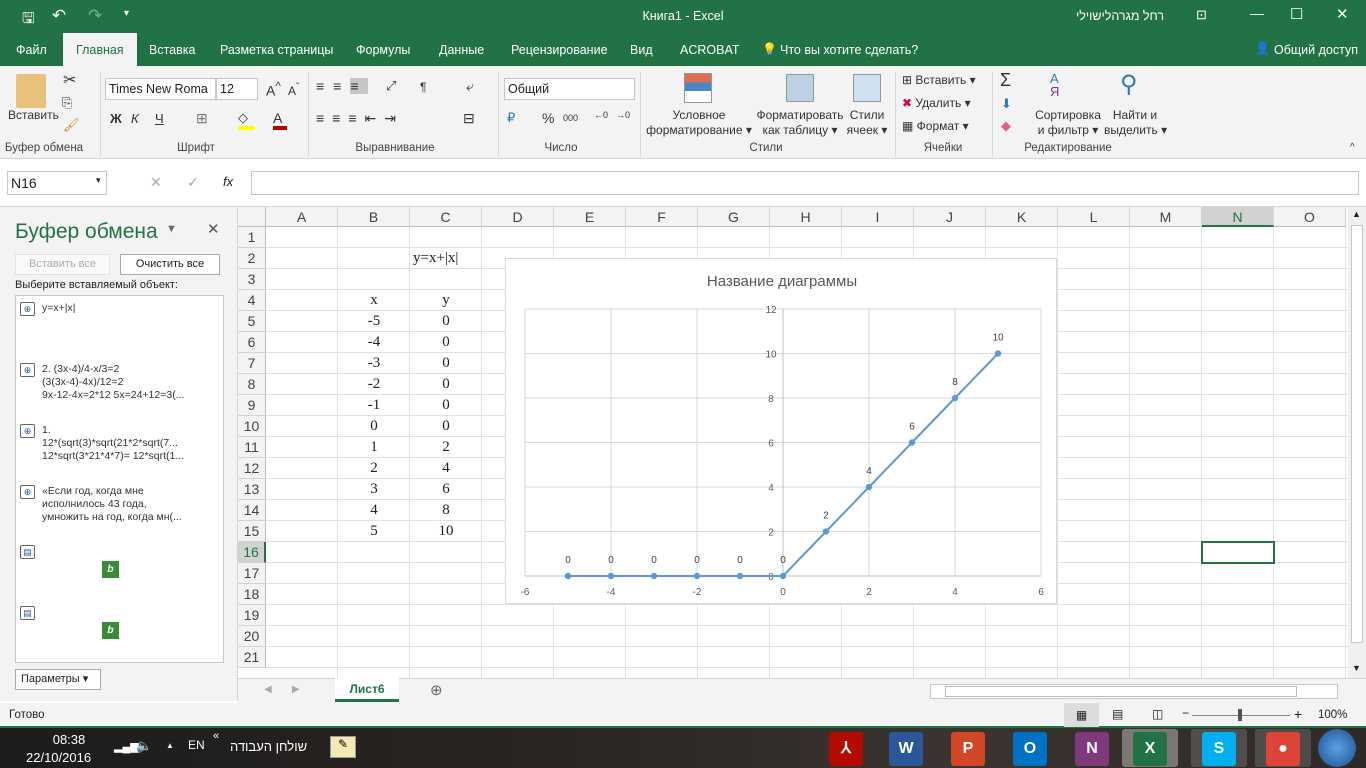  What do you see at coordinates (59, 15) in the screenshot?
I see `undo-icon: ↶` at bounding box center [59, 15].